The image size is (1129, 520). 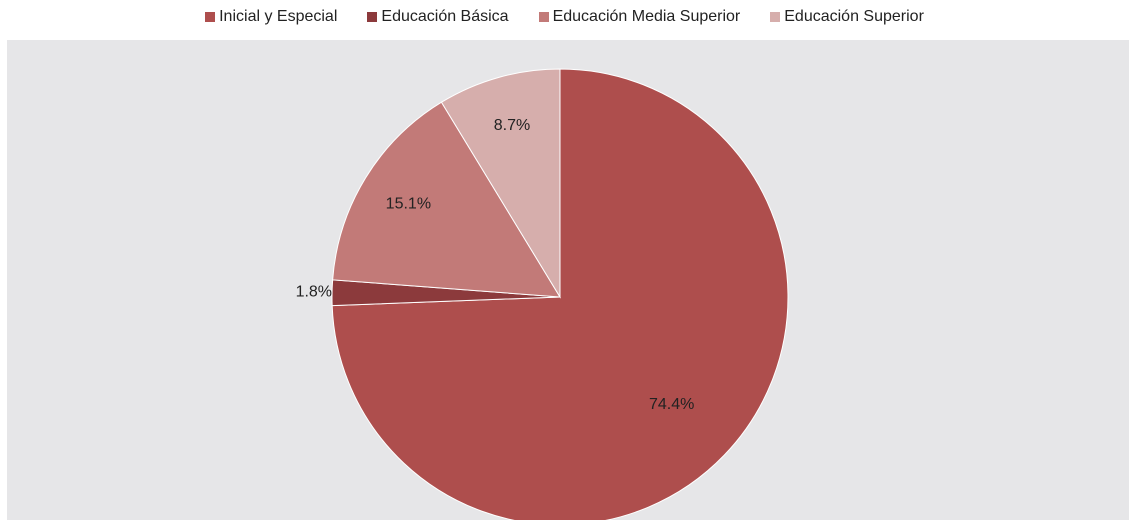 What do you see at coordinates (543, 17) in the screenshot?
I see `legend-swatch-media-superior` at bounding box center [543, 17].